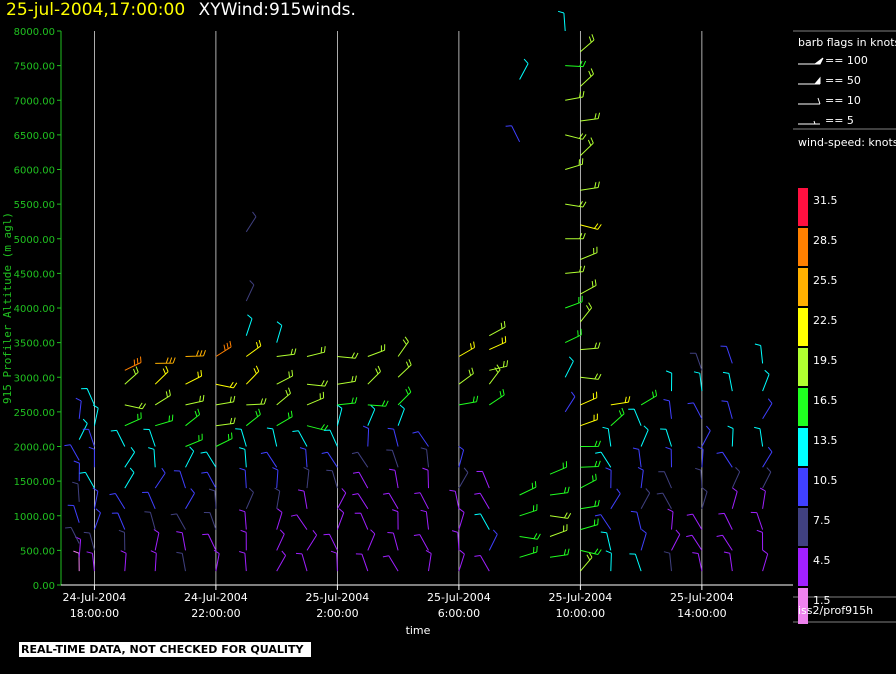 Image resolution: width=896 pixels, height=674 pixels. Describe the element at coordinates (96, 10) in the screenshot. I see `title-datetime: 25-jul-2004,17:00:00` at that location.